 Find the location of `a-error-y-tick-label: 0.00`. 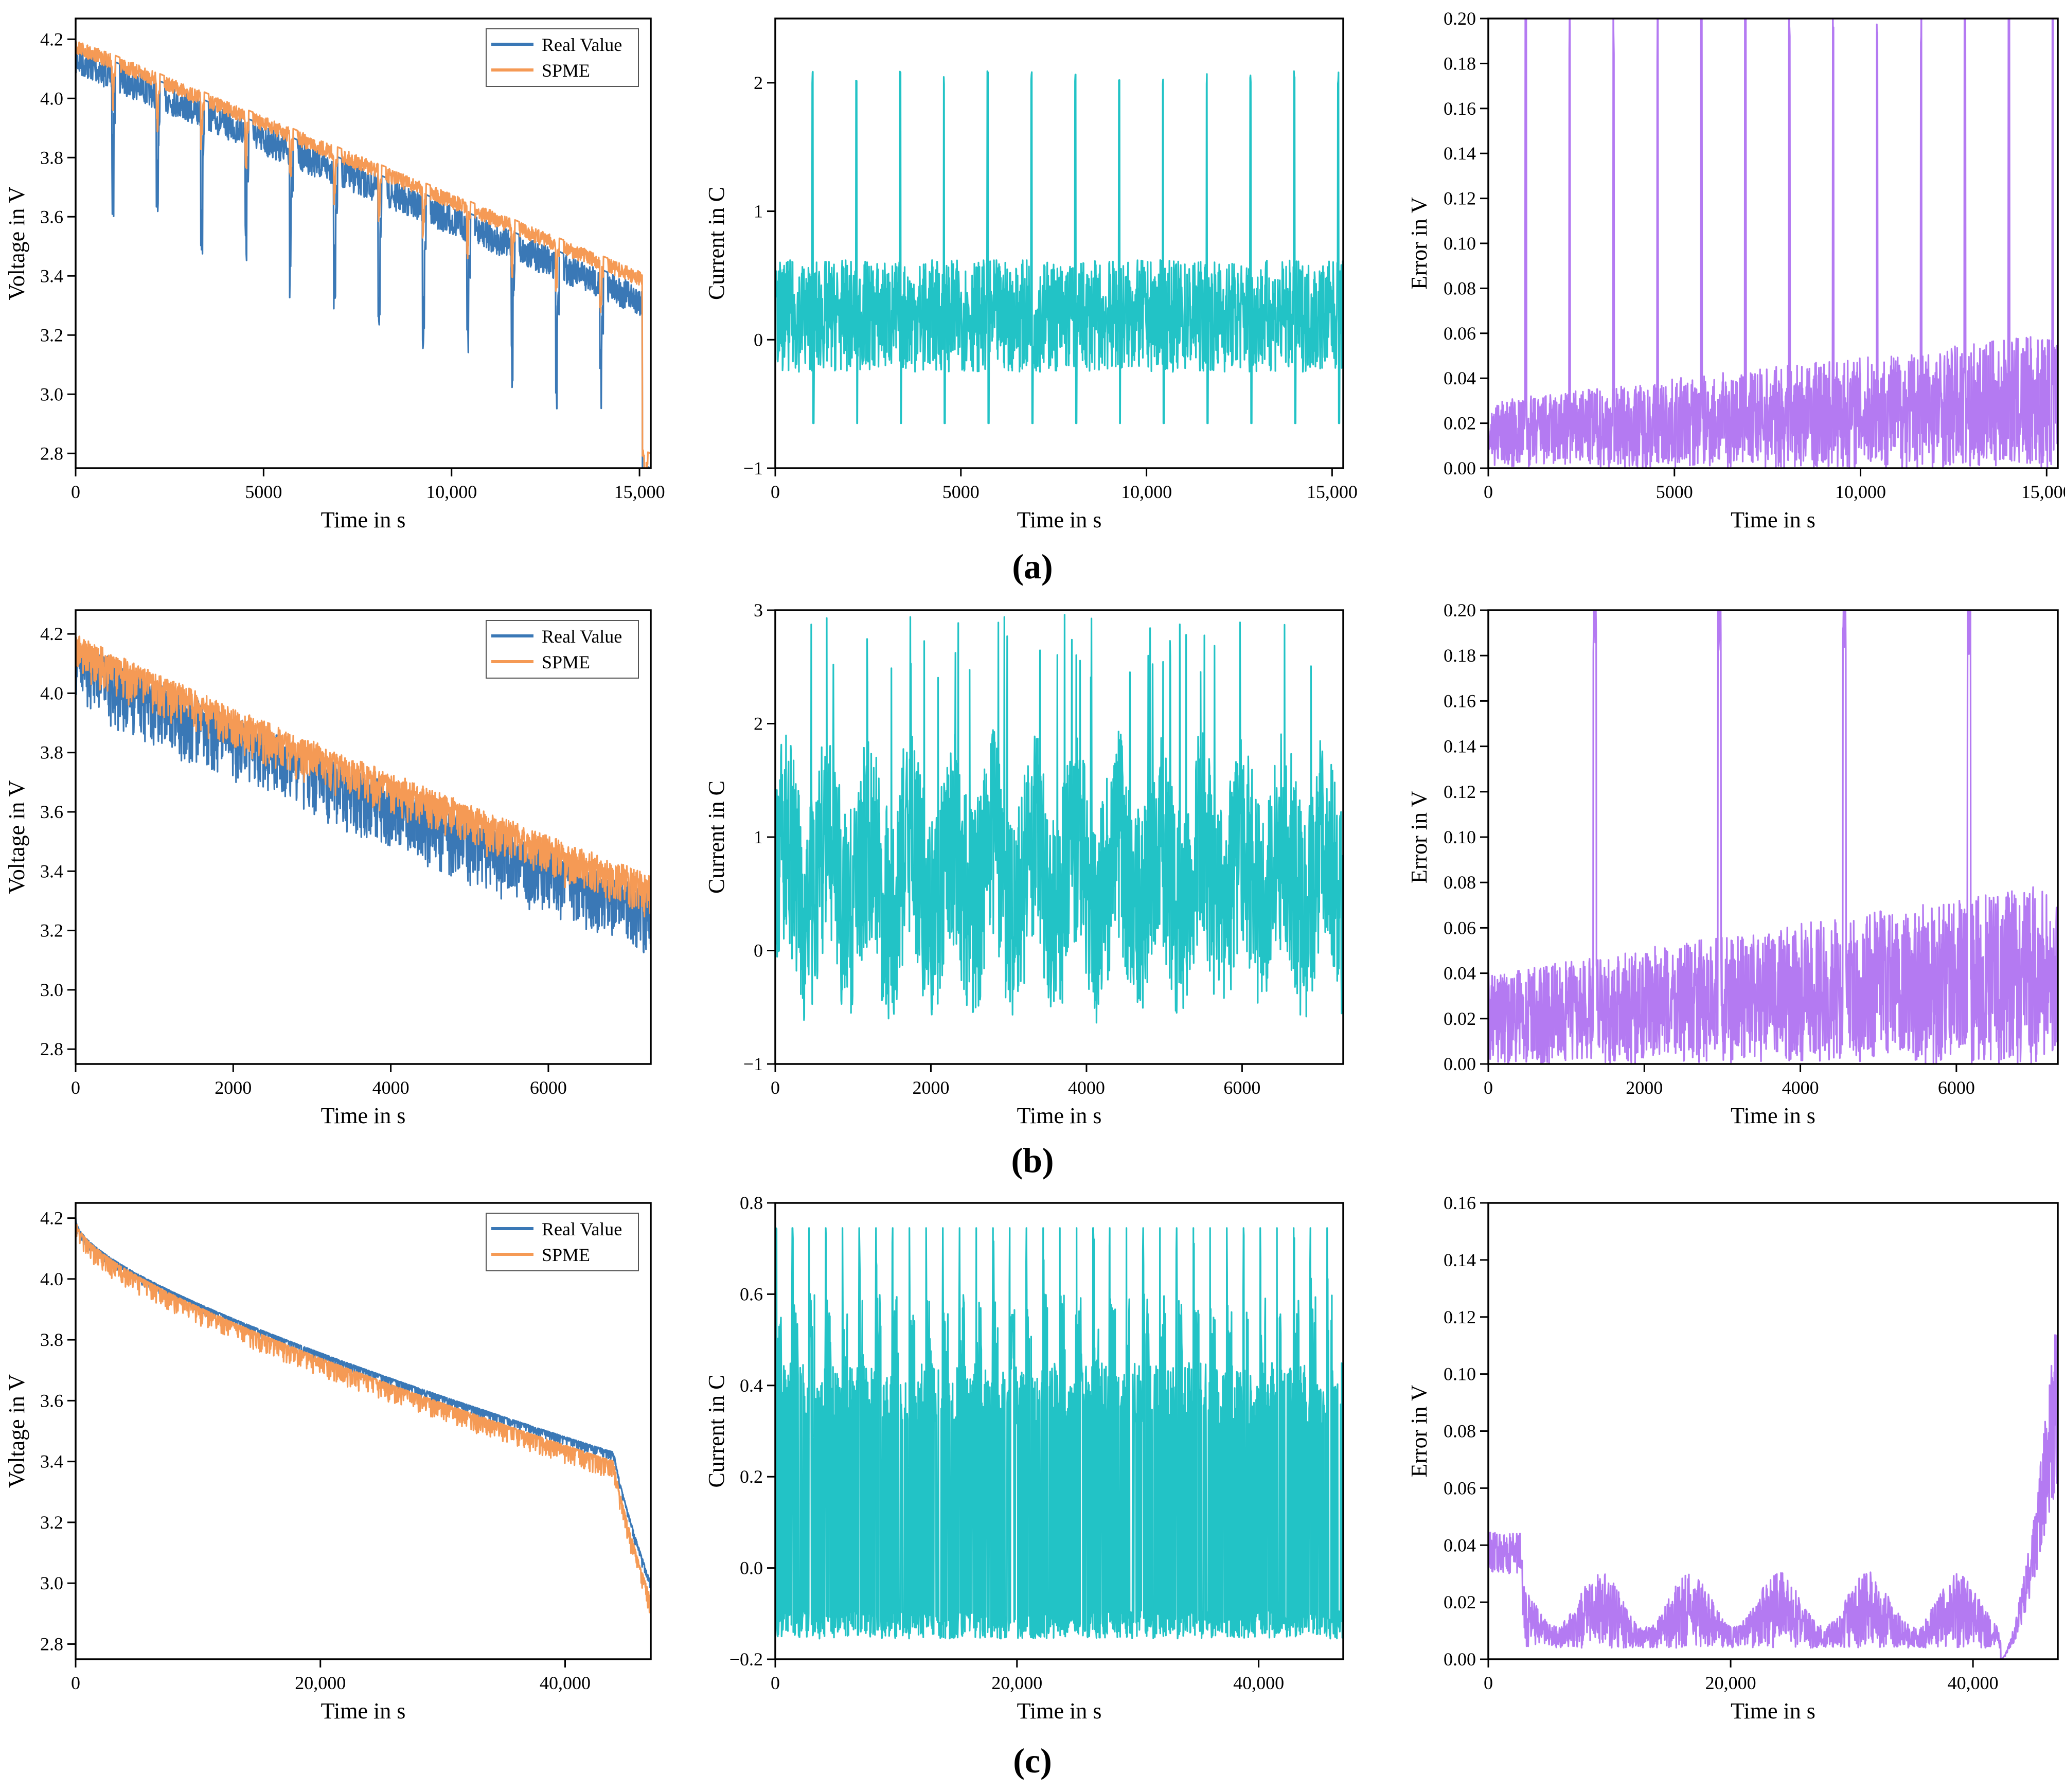

a-error-y-tick-label: 0.00 is located at coordinates (1460, 468).